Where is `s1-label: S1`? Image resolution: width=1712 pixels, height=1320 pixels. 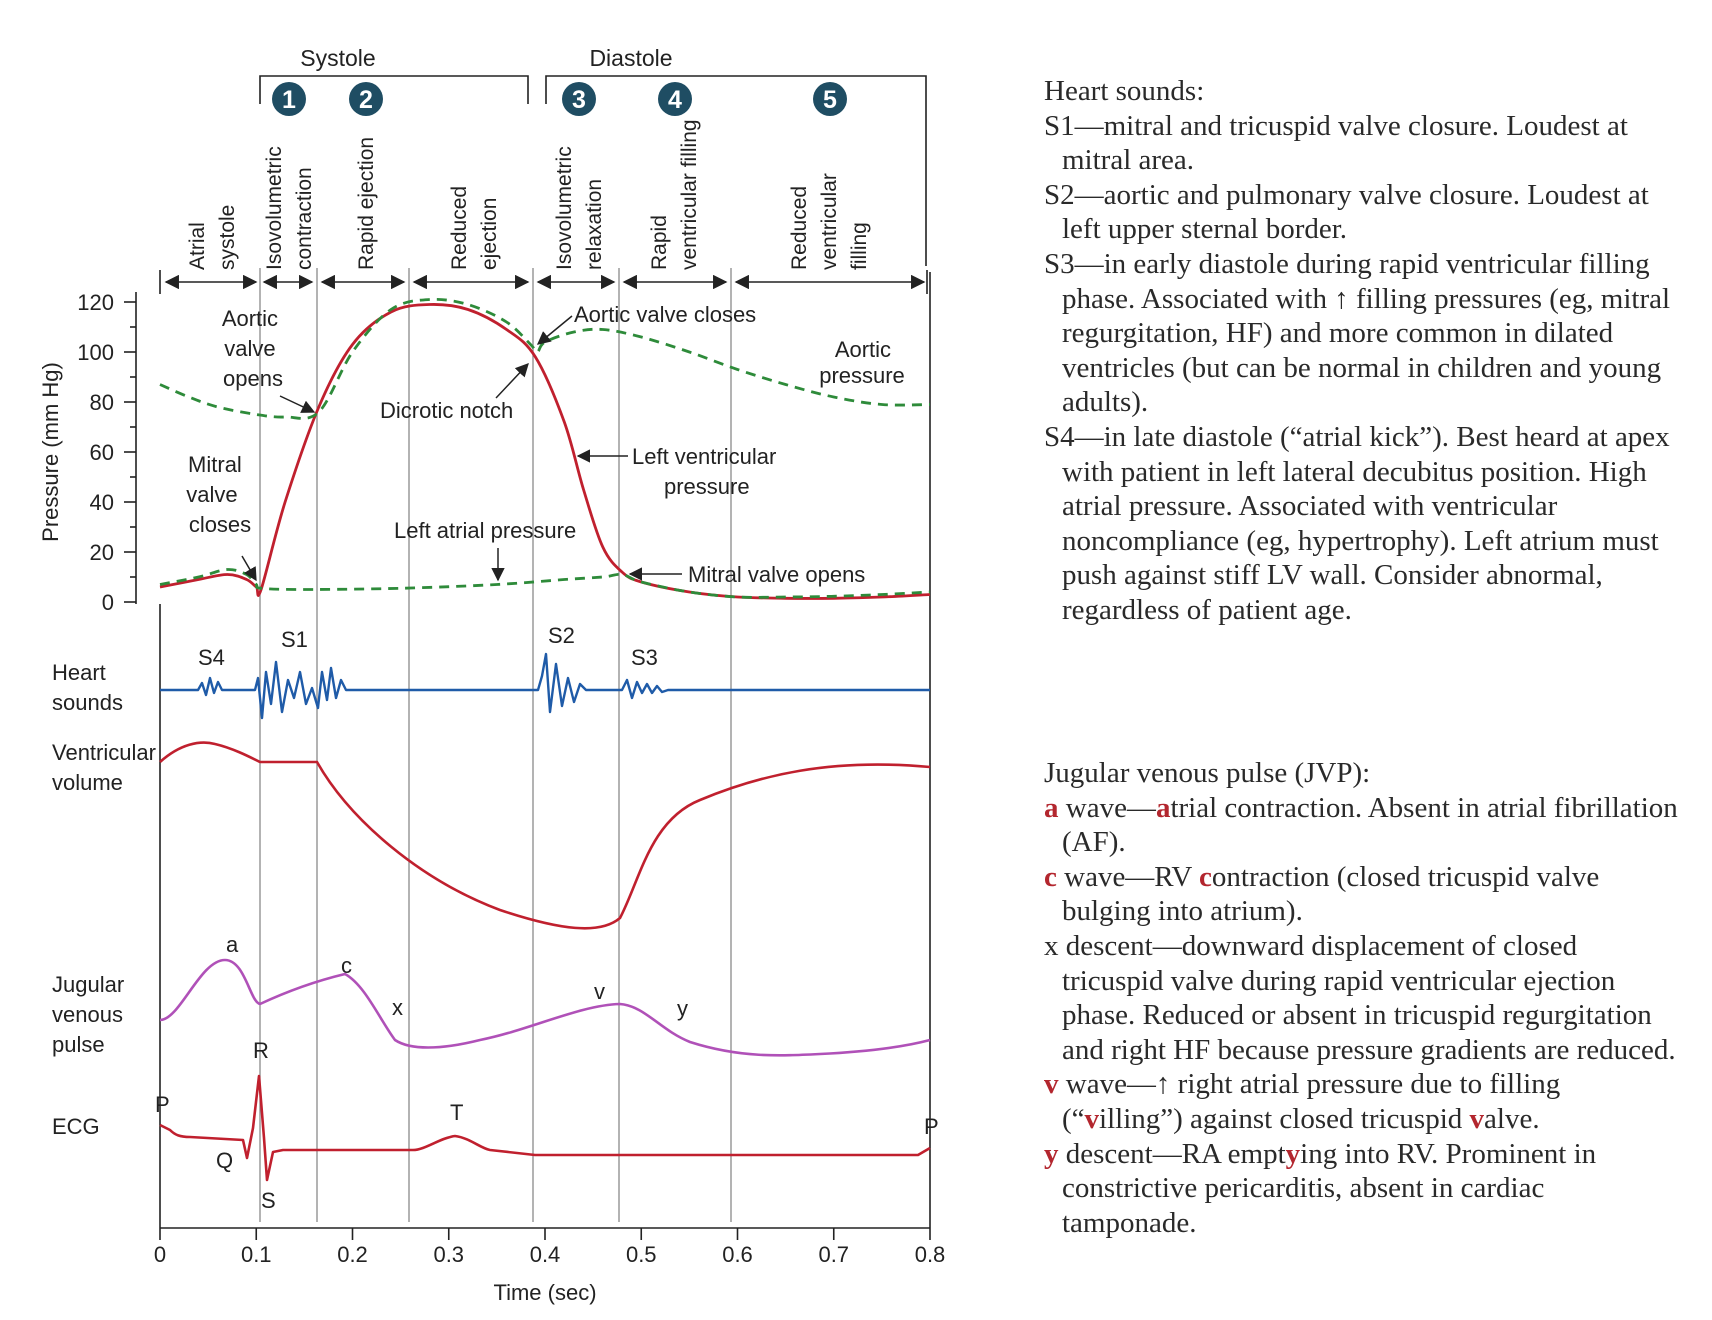 s1-label: S1 is located at coordinates (294, 639).